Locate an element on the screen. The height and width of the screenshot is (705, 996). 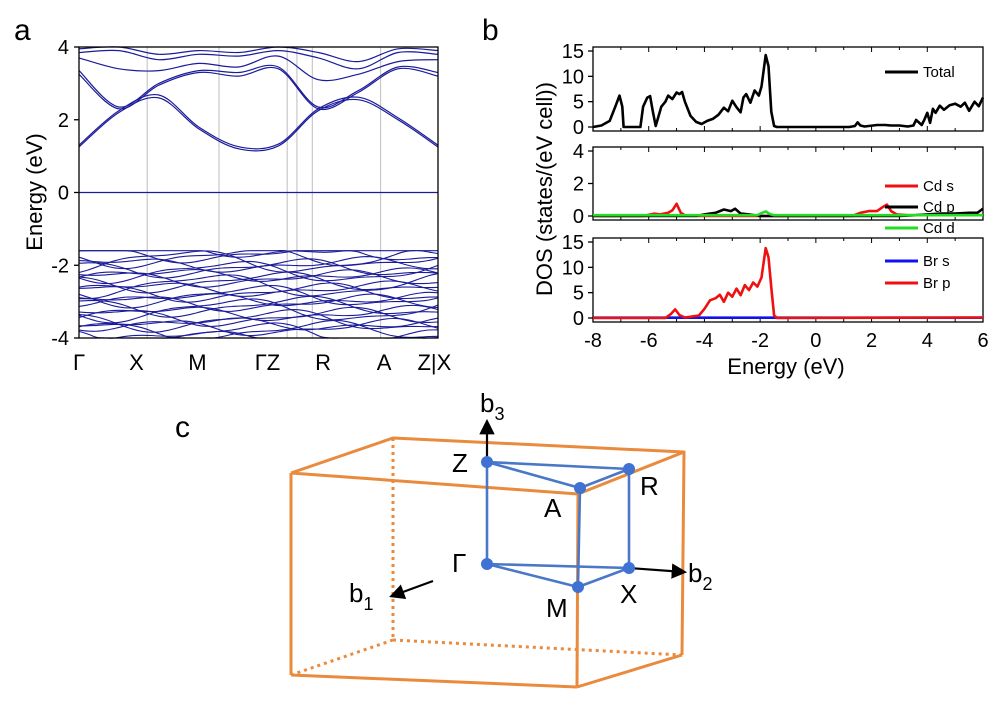
dos-legend-label: Cd s is located at coordinates (938, 186).